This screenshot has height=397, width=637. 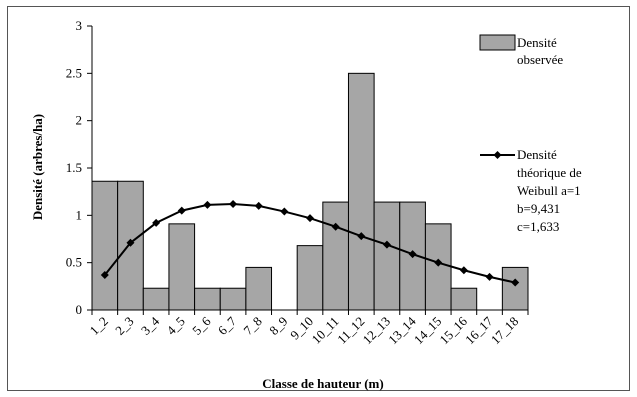 What do you see at coordinates (325, 330) in the screenshot?
I see `x-tick-label: 10_11` at bounding box center [325, 330].